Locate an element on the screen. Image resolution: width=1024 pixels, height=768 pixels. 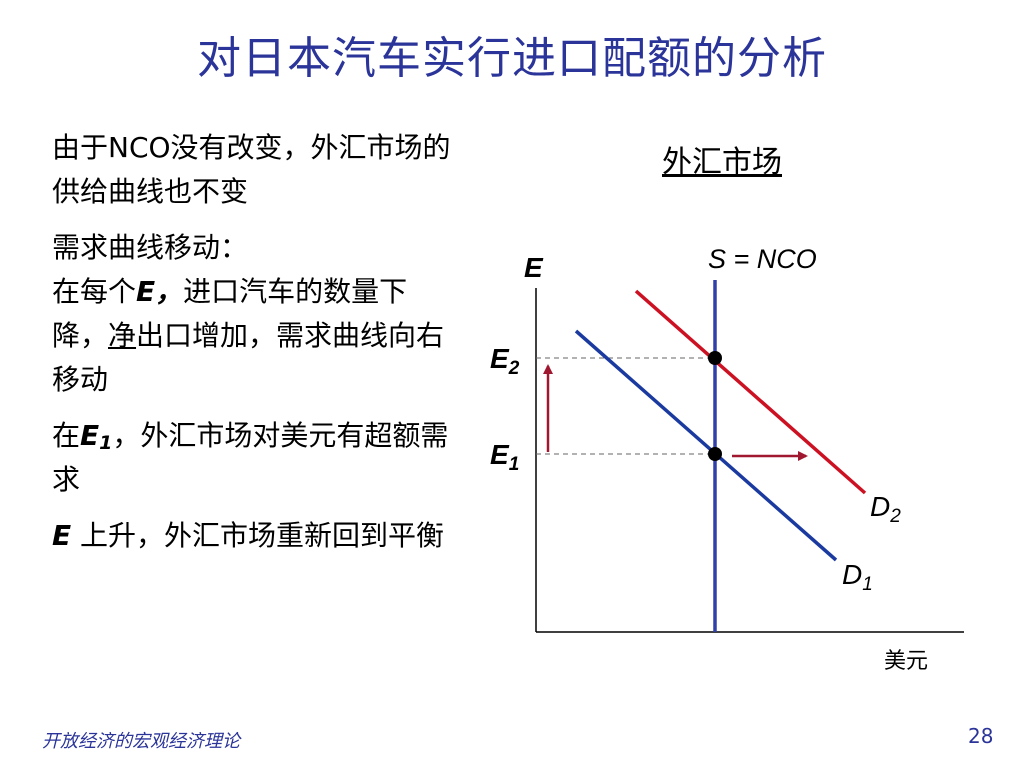
e2-label: E2 is located at coordinates (505, 361).